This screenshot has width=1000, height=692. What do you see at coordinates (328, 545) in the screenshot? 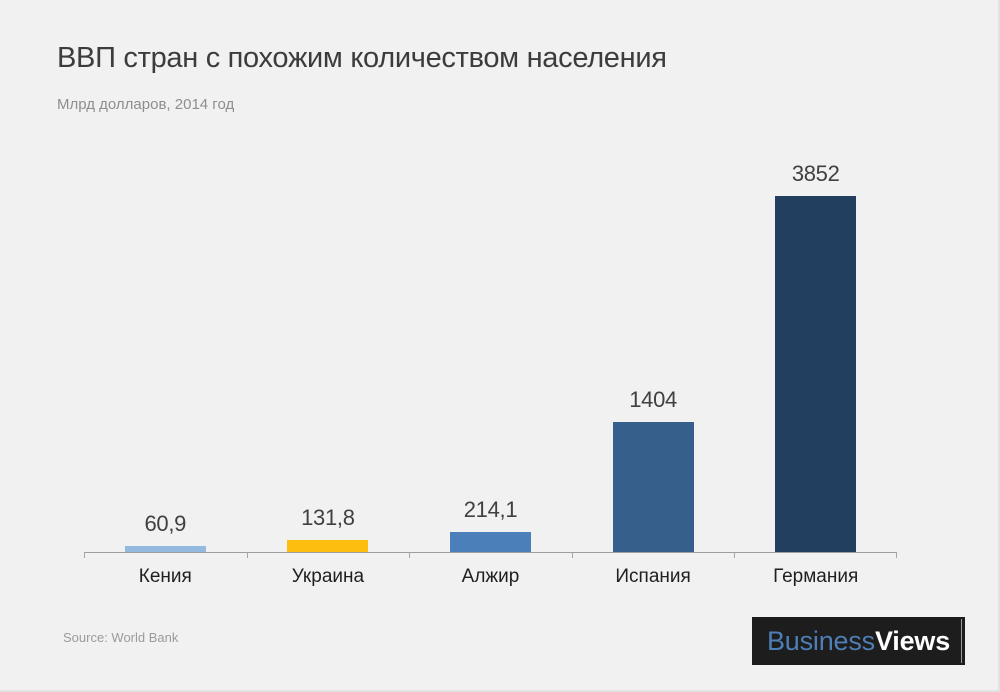
I see `bar-Украина` at bounding box center [328, 545].